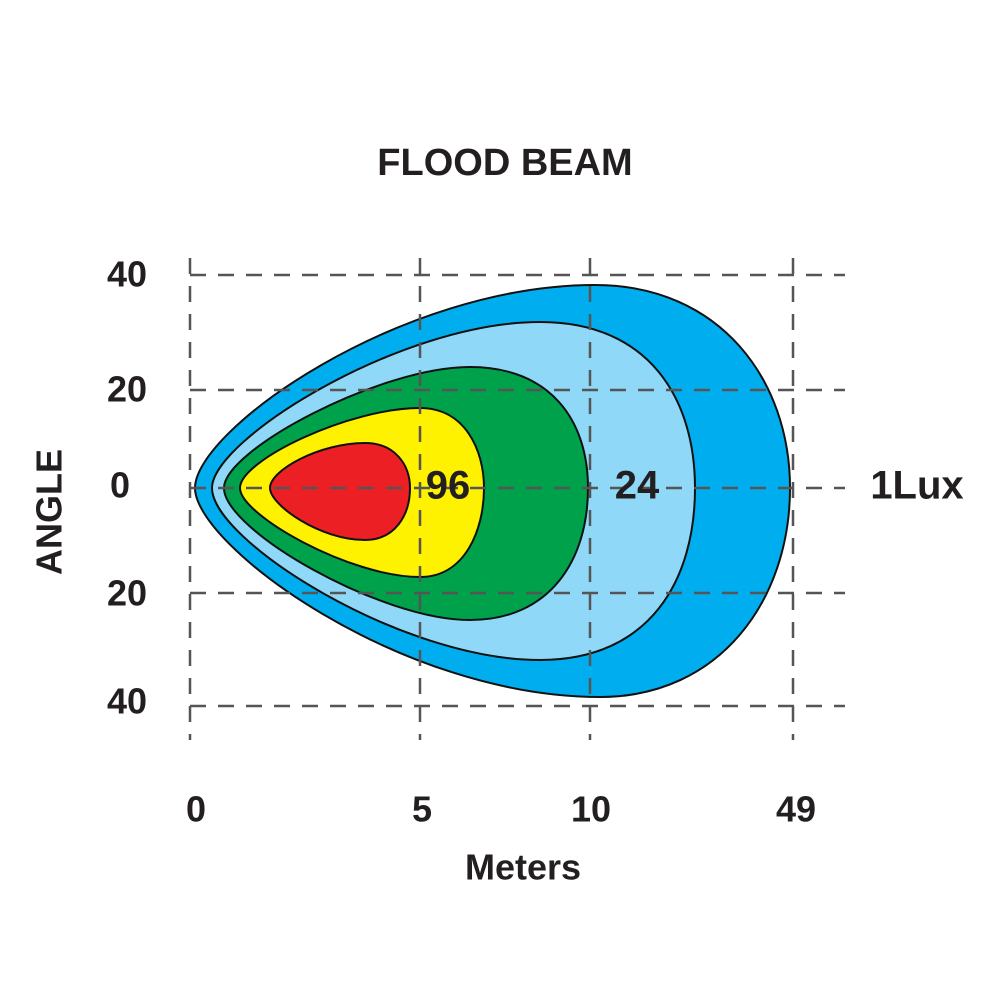  What do you see at coordinates (637, 486) in the screenshot?
I see `contour-label: 24` at bounding box center [637, 486].